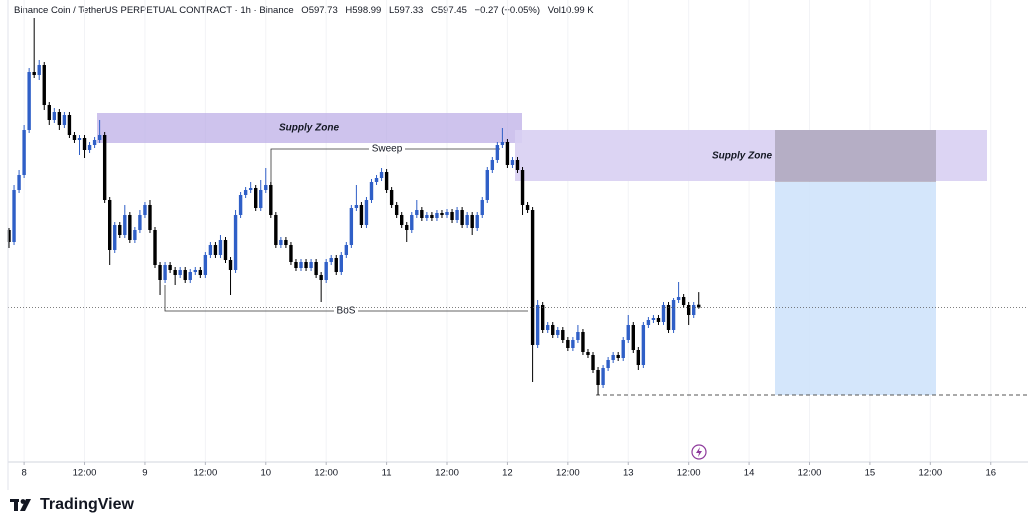 The width and height of the screenshot is (1028, 528). I want to click on ohlc-low: L597.33, so click(406, 10).